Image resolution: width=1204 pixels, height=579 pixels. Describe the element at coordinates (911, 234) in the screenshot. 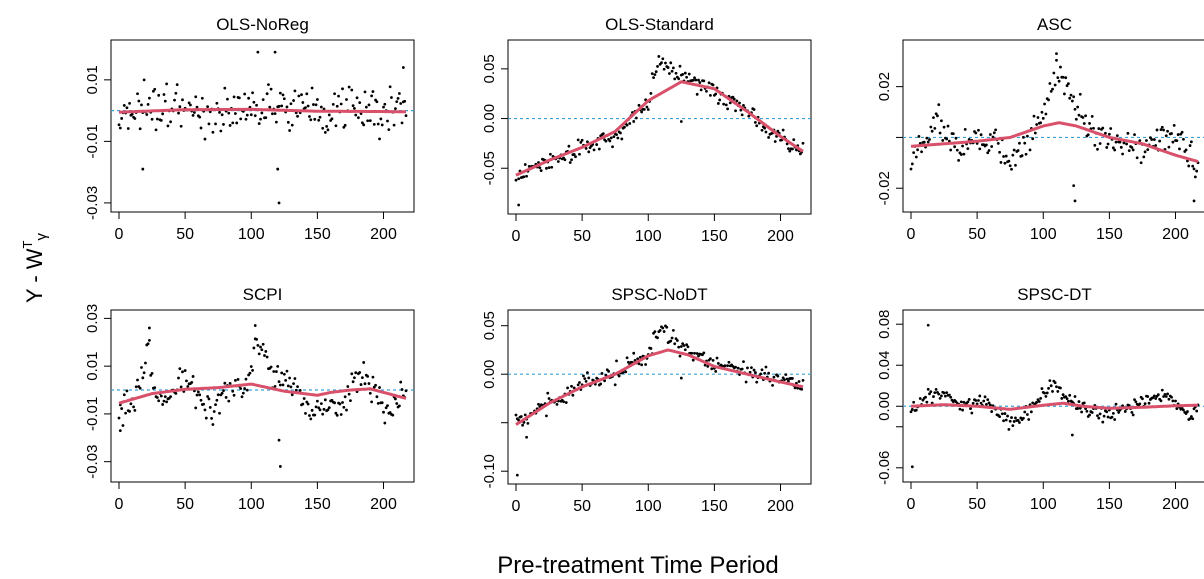

I see `x-tick-label: 0` at that location.